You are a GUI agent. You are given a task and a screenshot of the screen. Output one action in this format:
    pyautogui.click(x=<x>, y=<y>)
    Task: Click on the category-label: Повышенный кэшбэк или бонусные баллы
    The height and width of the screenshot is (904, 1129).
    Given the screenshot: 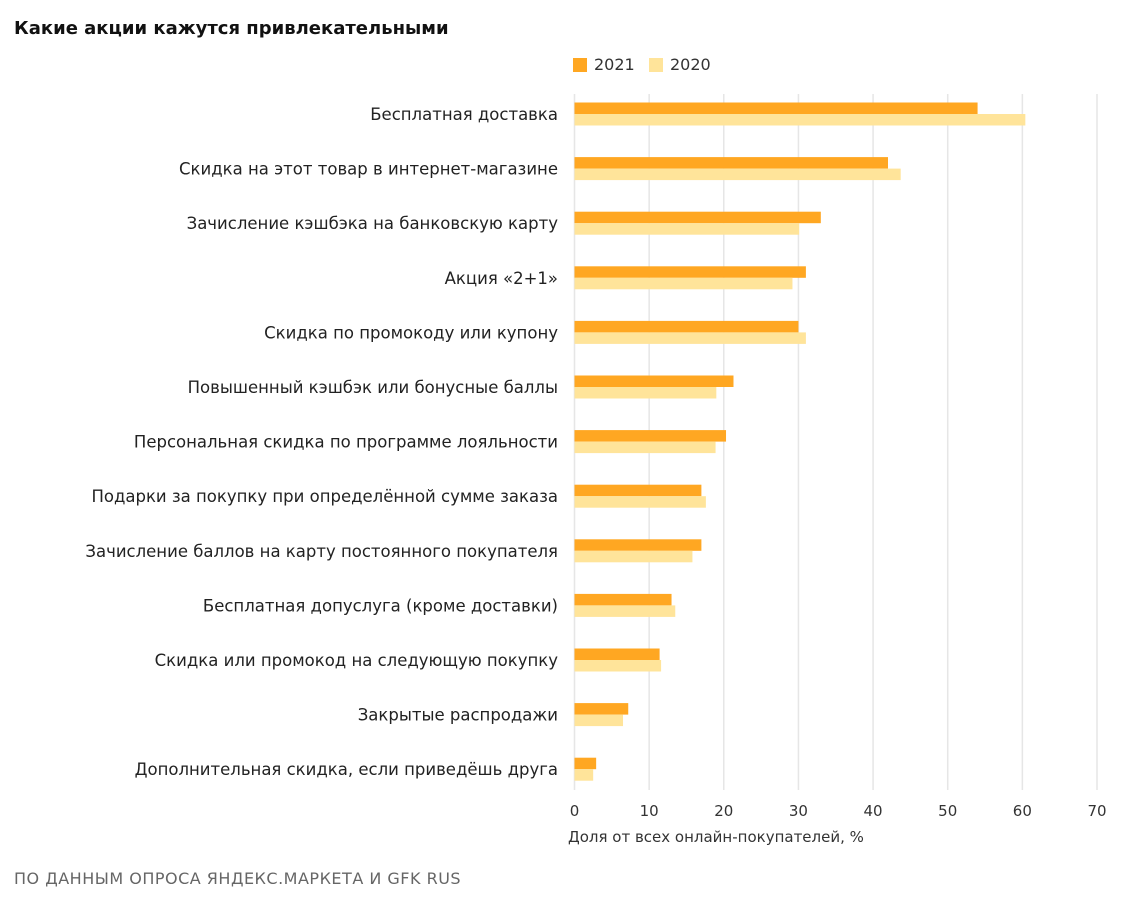 What is the action you would take?
    pyautogui.click(x=373, y=387)
    